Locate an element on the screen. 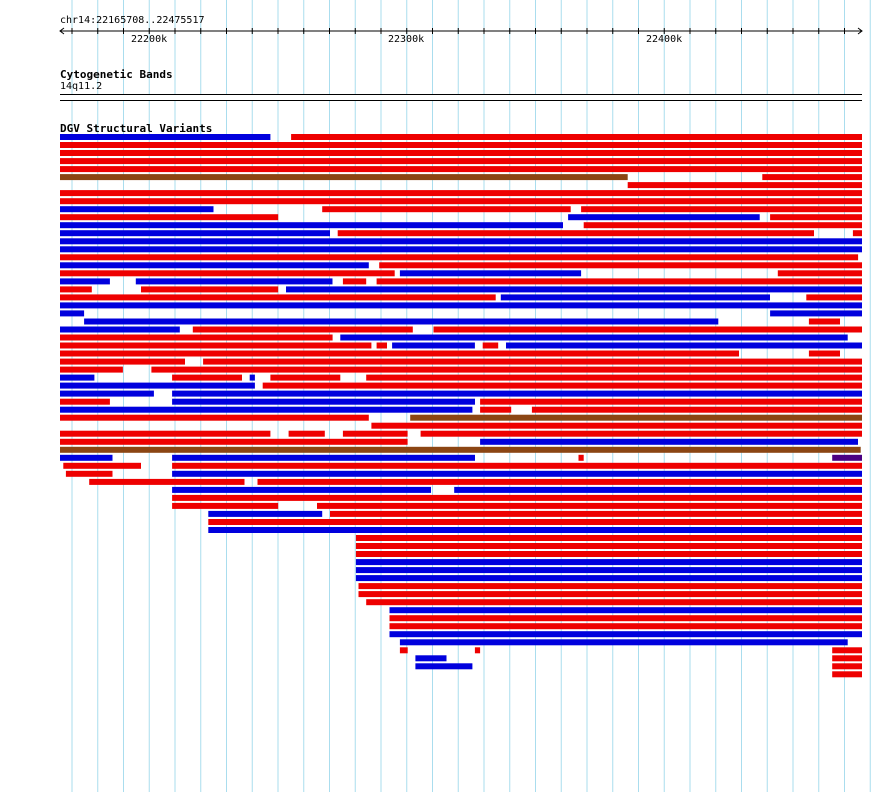  cytoband-bar is located at coordinates (461, 97).